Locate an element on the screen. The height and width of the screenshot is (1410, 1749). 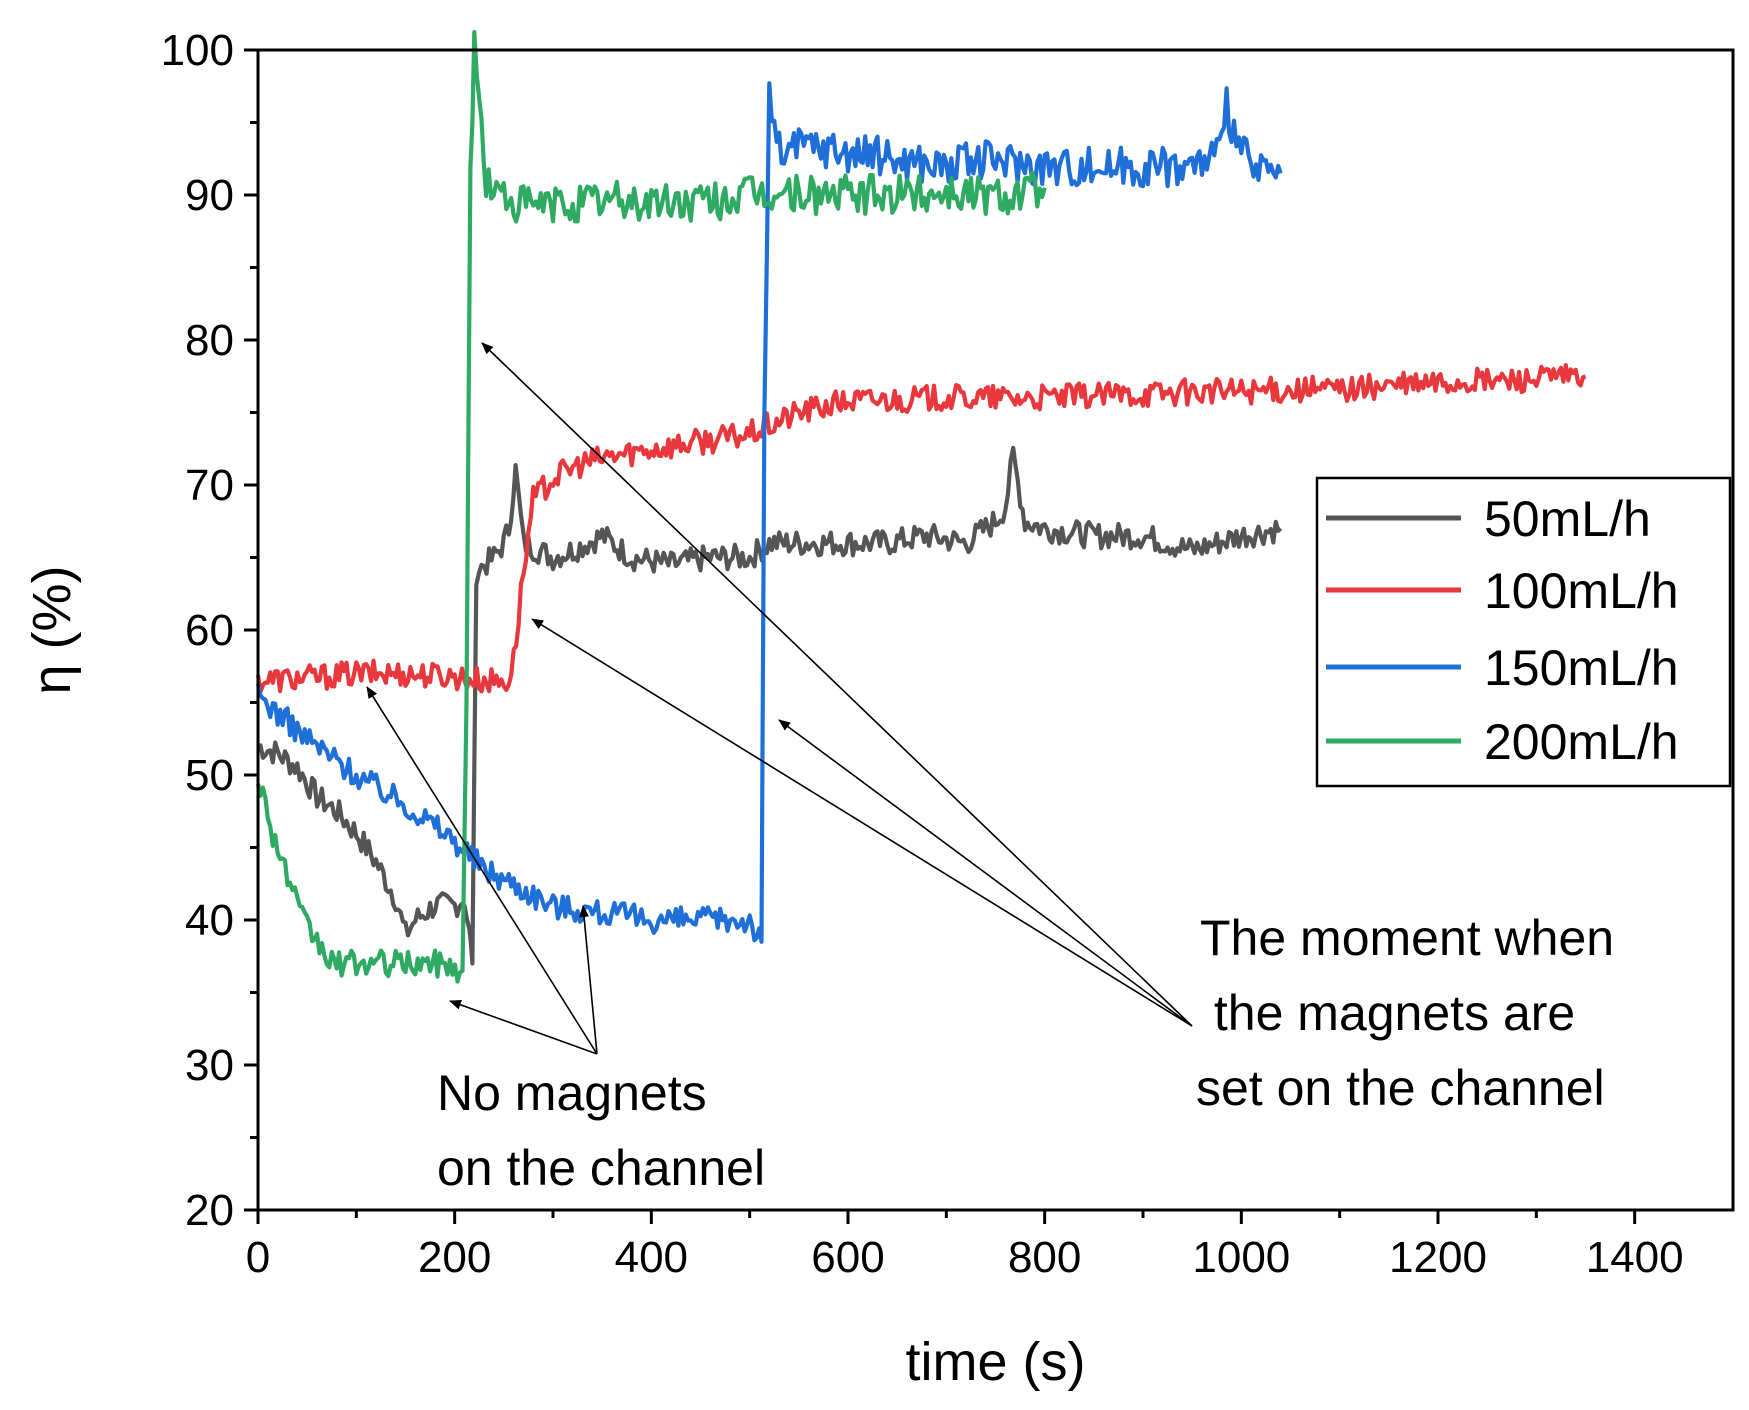
arrow-to-100-jump is located at coordinates (862, 822).